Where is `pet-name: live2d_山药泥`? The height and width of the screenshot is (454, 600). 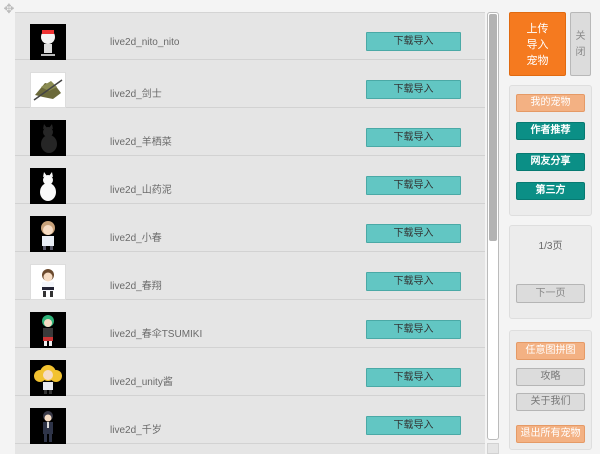
pet-name: live2d_山药泥 is located at coordinates (141, 190).